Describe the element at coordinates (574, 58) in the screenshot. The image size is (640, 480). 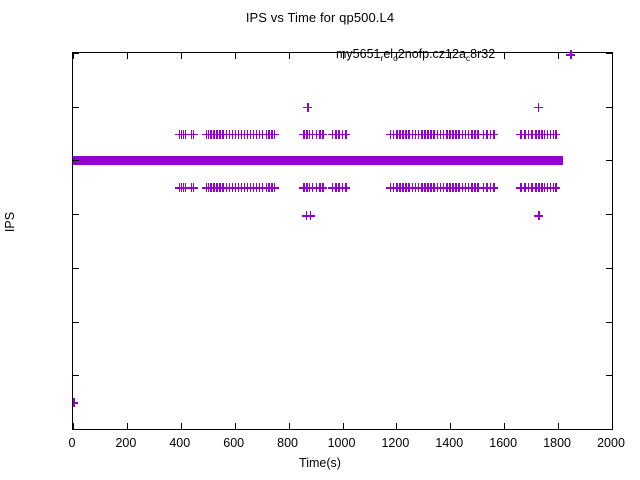
I see `legend-key-marker` at that location.